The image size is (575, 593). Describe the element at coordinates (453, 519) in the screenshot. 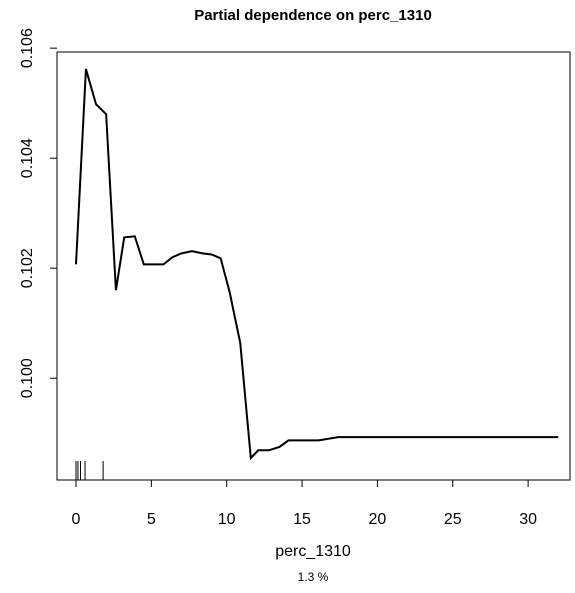

I see `x-tick-label: 25` at that location.